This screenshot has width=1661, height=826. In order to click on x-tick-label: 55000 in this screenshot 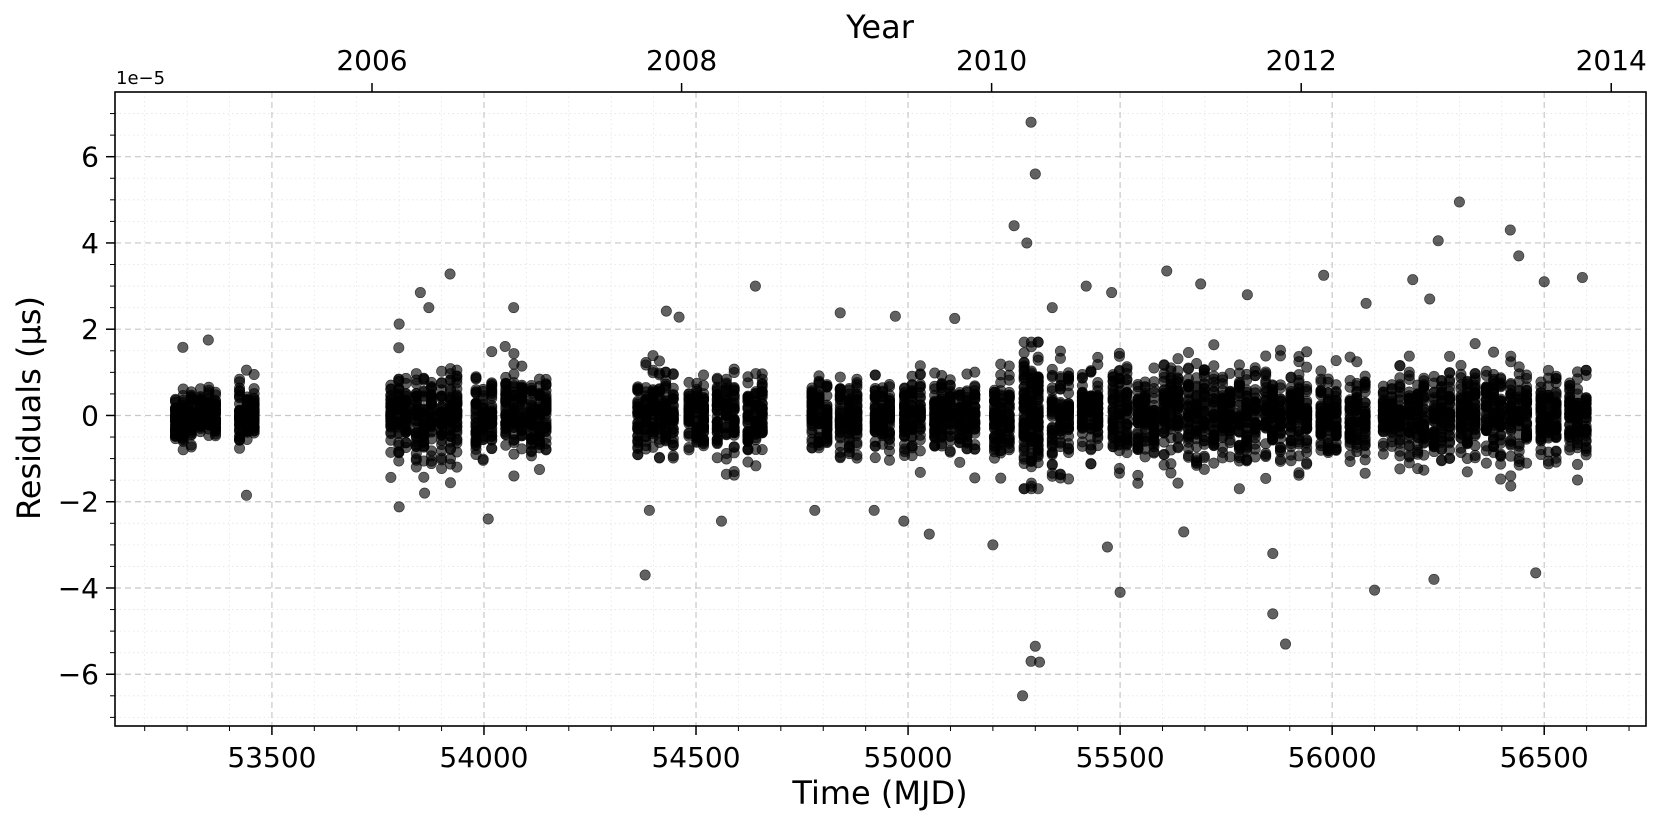, I will do `click(908, 757)`.